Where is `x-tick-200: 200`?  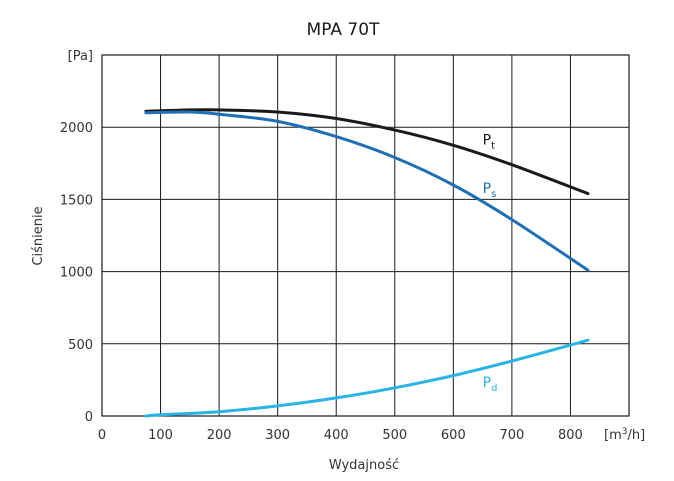 x-tick-200: 200 is located at coordinates (219, 435).